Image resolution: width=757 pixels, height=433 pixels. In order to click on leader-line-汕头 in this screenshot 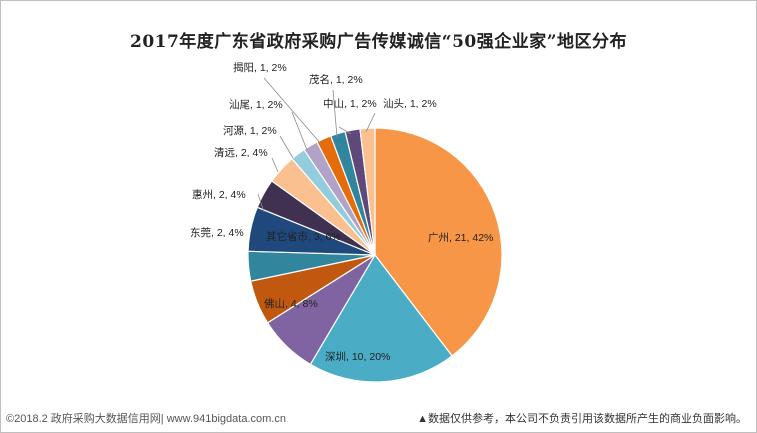, I will do `click(370, 122)`.